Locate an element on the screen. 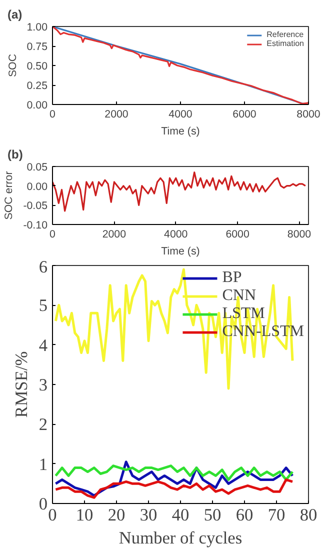  legend-label: Estimation is located at coordinates (285, 43).